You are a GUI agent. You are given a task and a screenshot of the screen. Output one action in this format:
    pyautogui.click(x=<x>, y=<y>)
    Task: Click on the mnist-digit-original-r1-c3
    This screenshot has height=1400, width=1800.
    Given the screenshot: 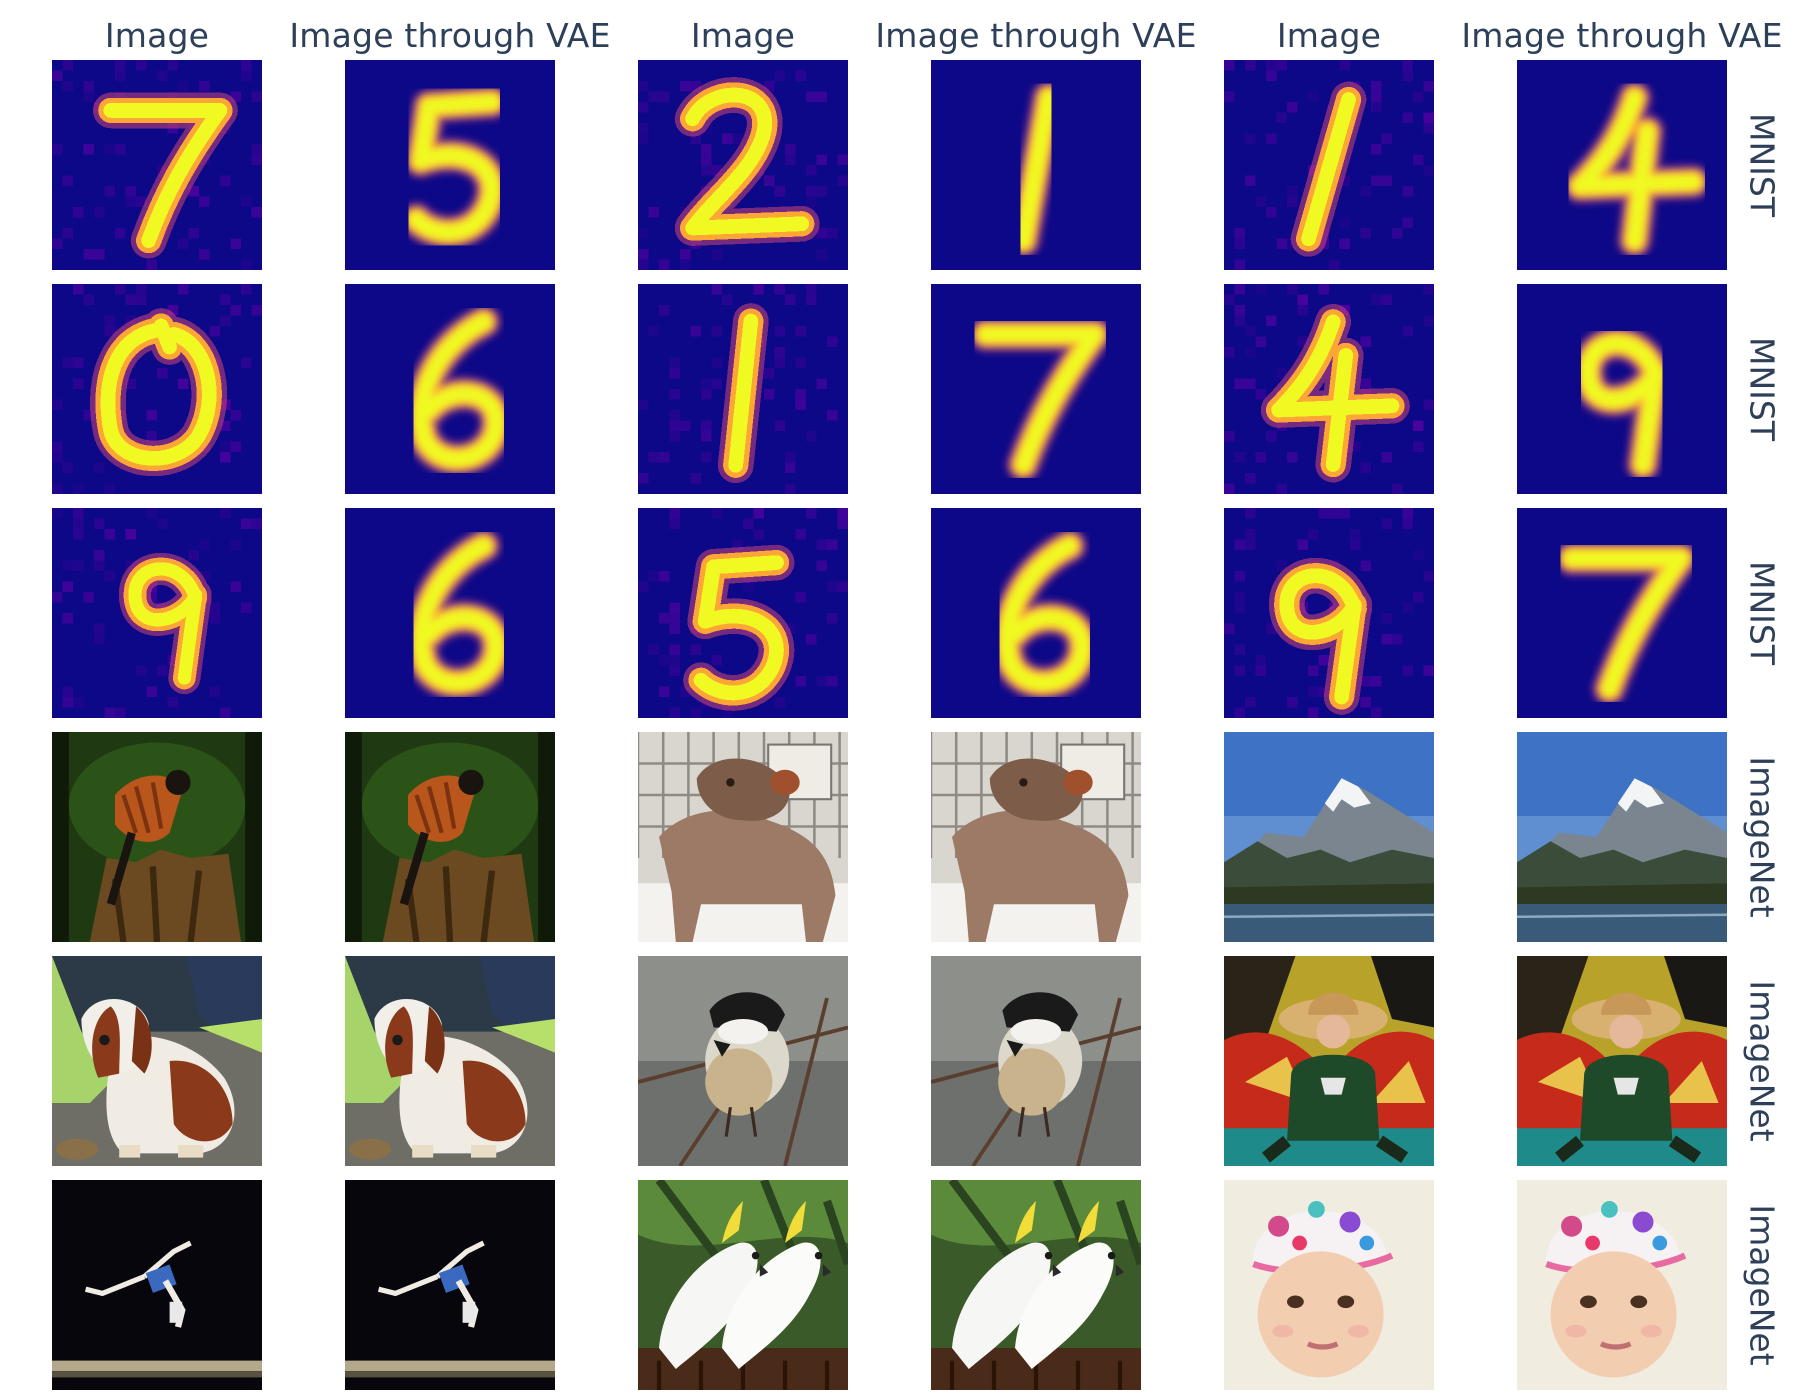 What is the action you would take?
    pyautogui.click(x=743, y=165)
    